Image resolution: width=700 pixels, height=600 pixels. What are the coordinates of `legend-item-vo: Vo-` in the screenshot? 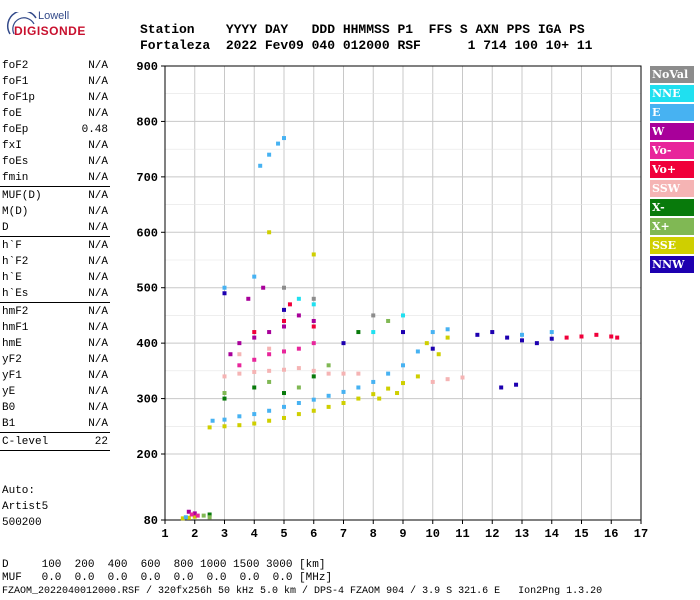 It's located at (672, 150).